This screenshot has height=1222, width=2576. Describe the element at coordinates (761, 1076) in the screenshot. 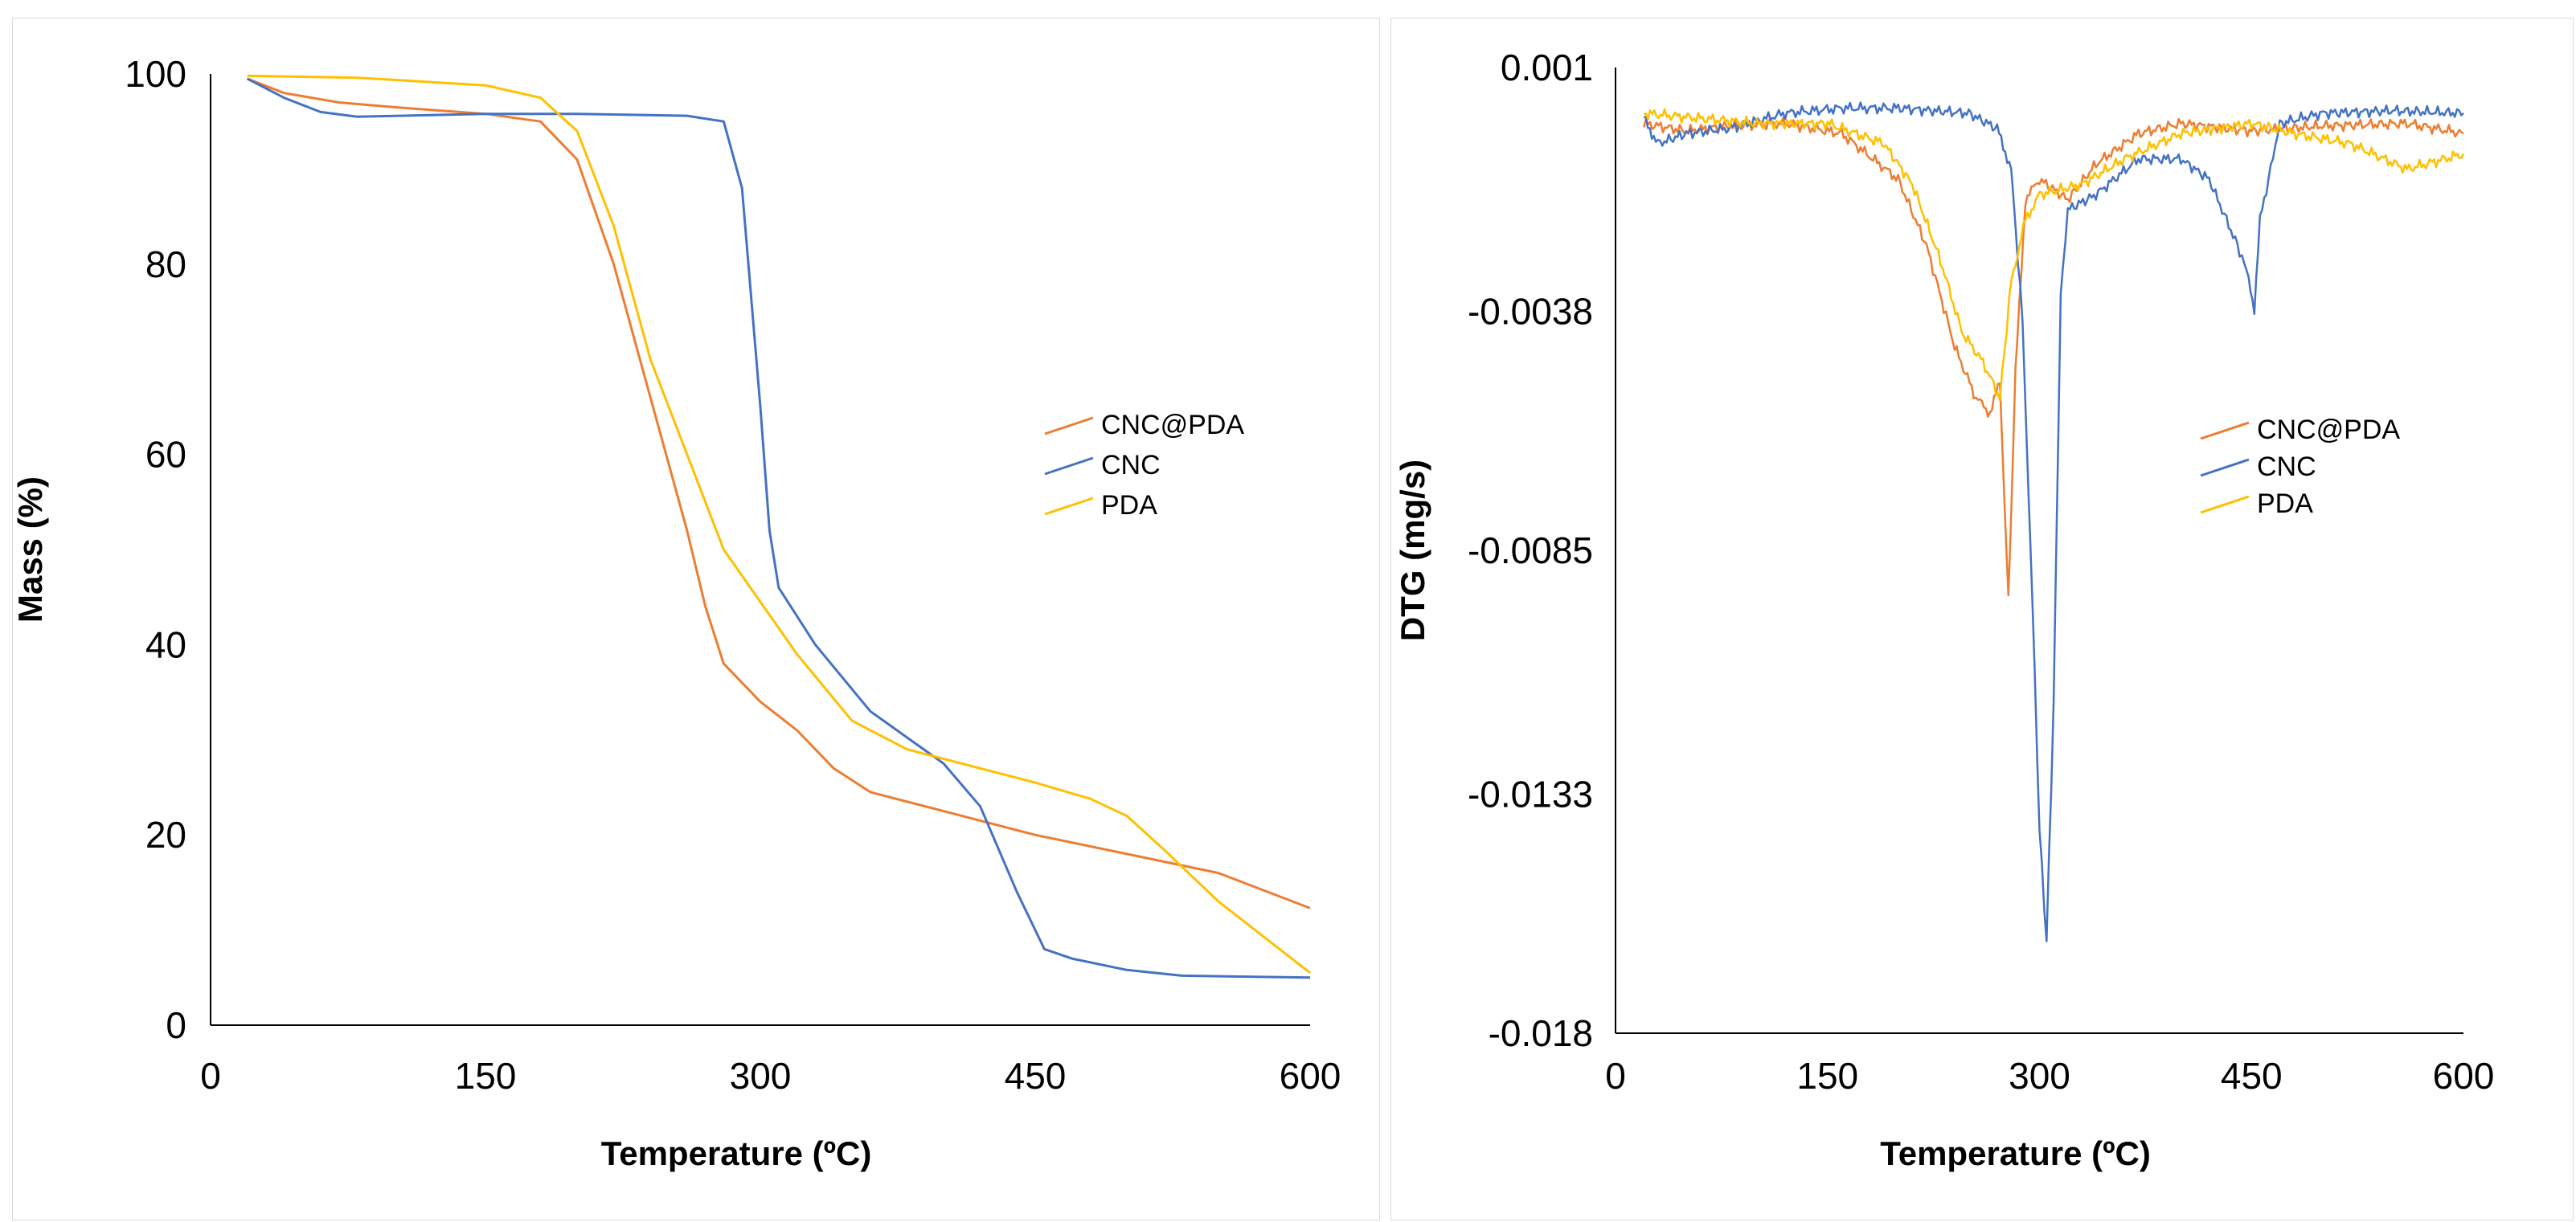

I see `mass-x-tick-label: 300` at that location.